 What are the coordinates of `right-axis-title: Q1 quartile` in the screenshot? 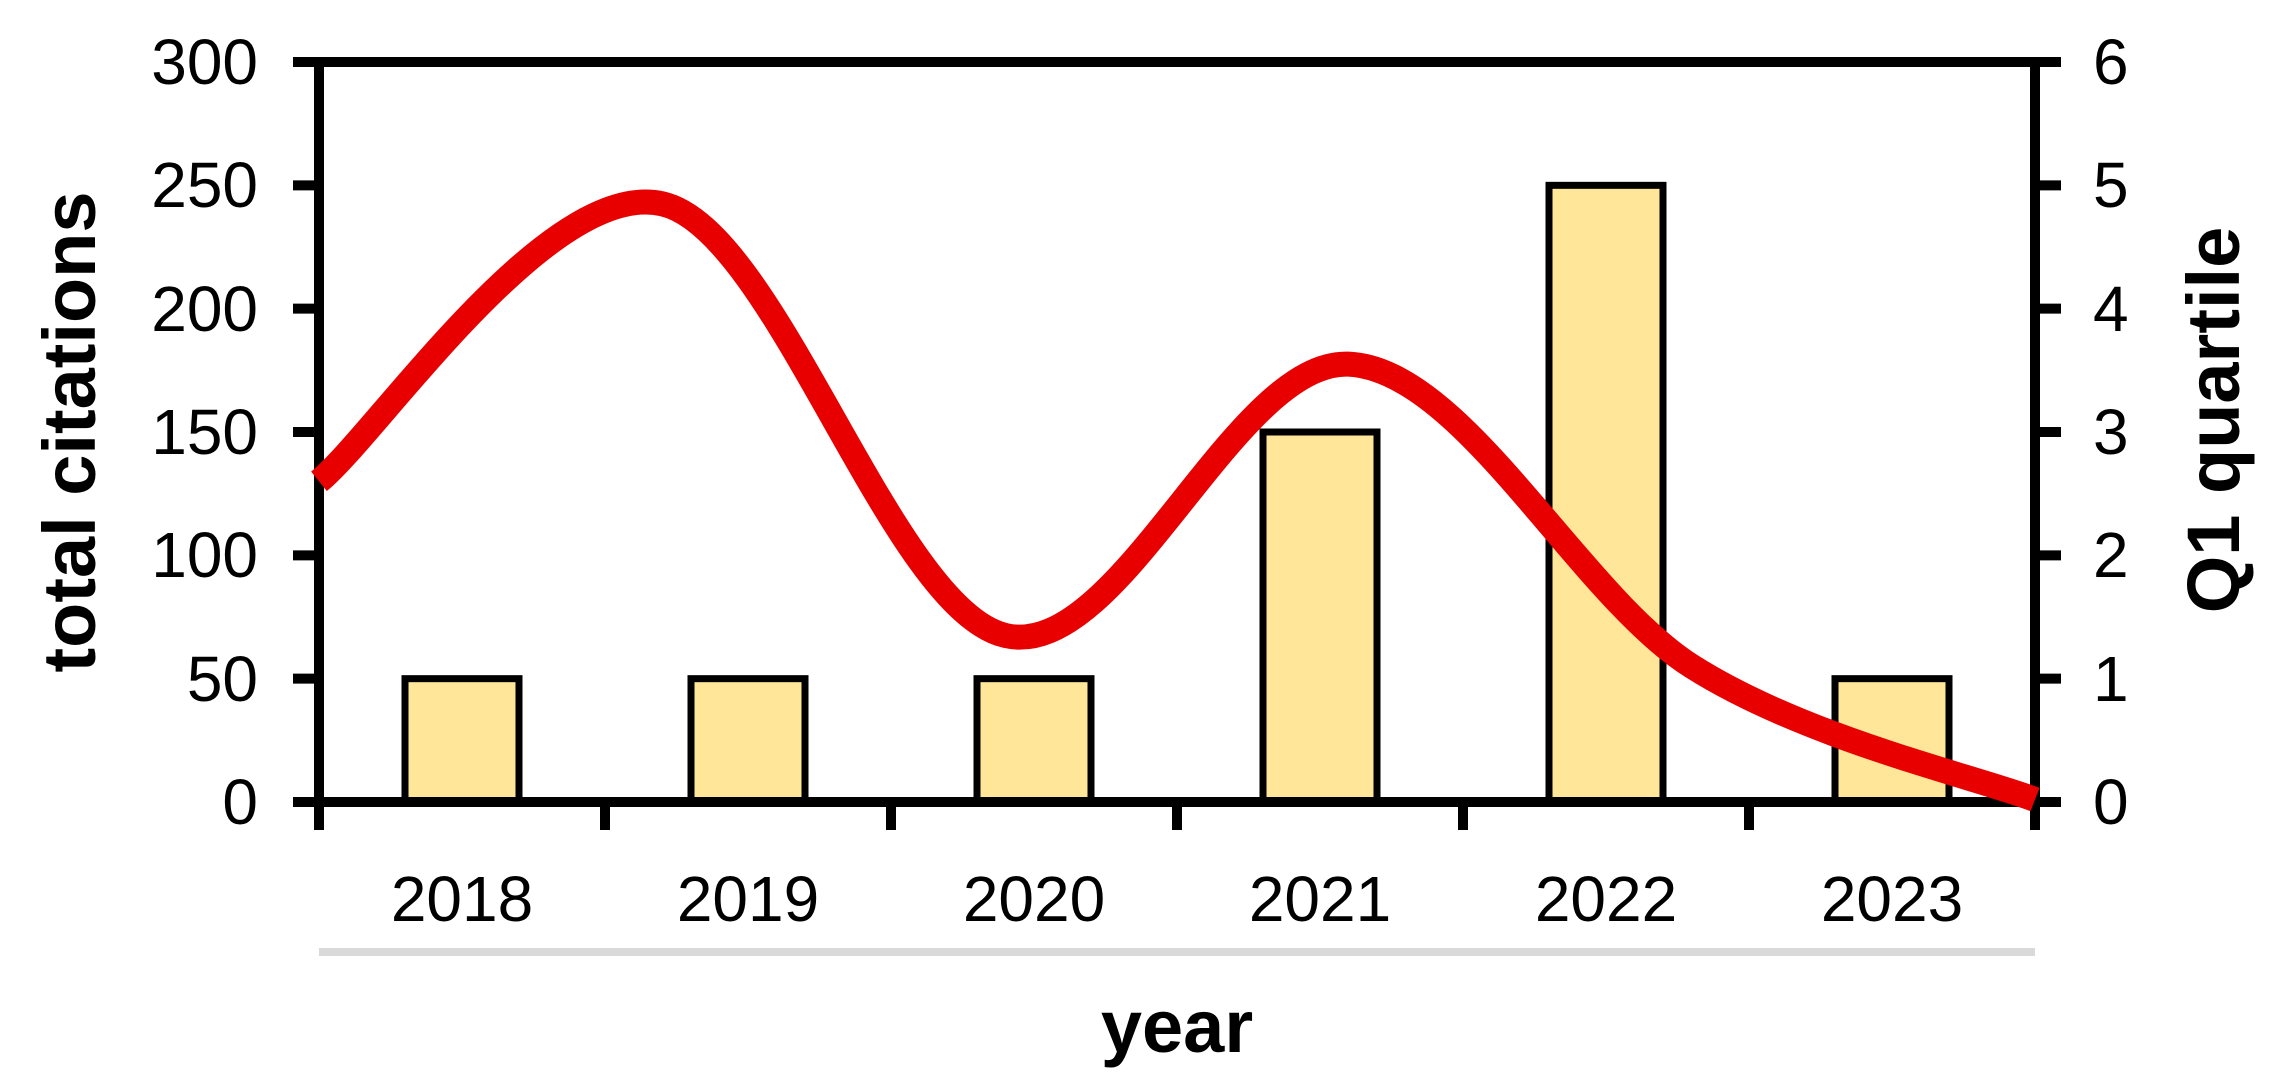 It's located at (2213, 420).